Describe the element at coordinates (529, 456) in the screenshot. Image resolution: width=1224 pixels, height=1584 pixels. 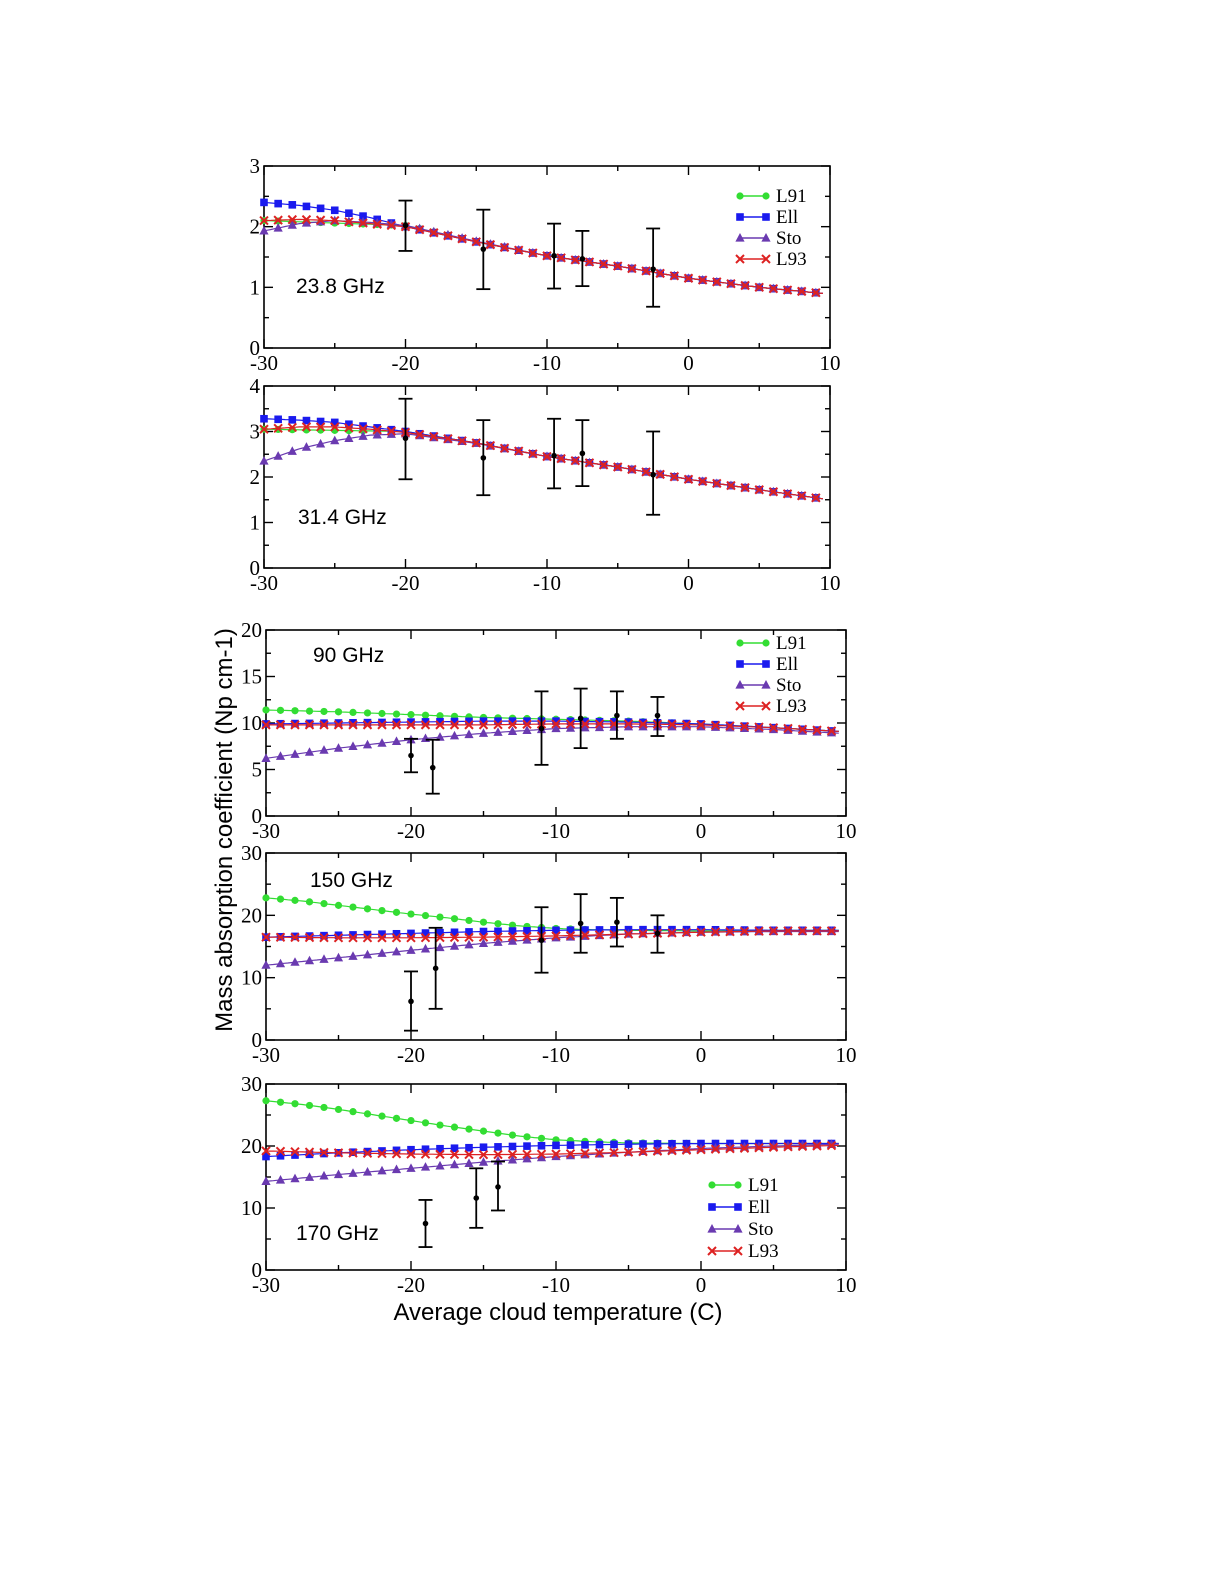
I see `observations` at that location.